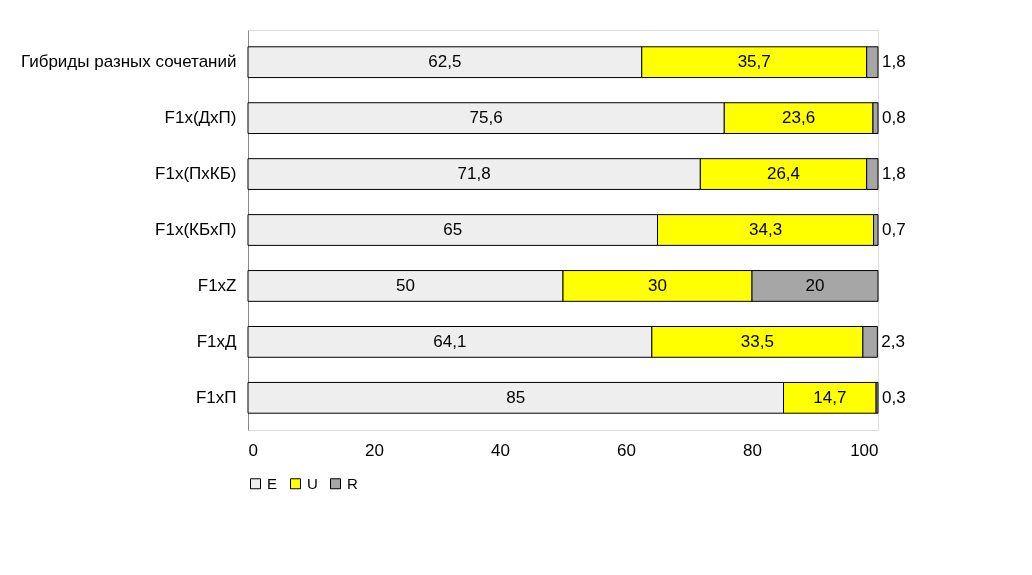 The width and height of the screenshot is (1032, 575). I want to click on data-label: 71,8, so click(474, 174).